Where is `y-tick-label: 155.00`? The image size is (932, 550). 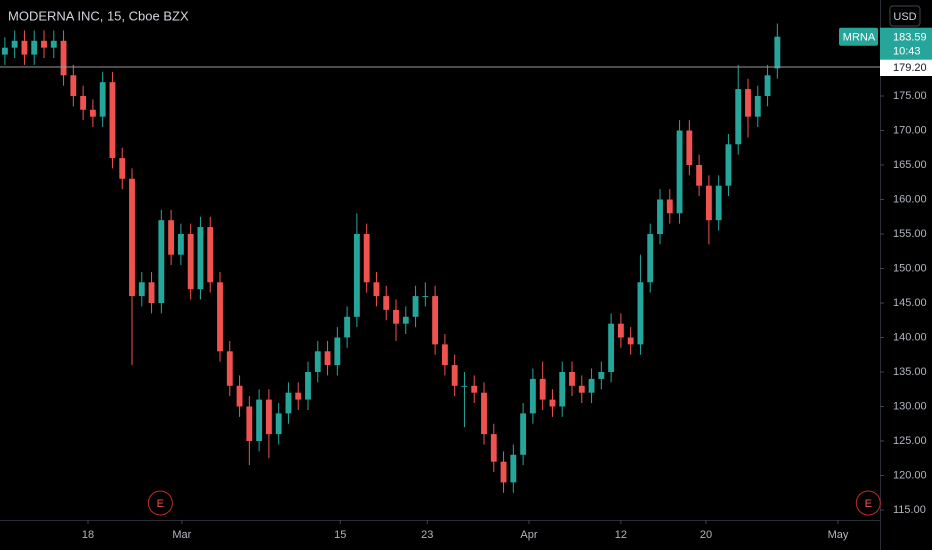
y-tick-label: 155.00 is located at coordinates (910, 234).